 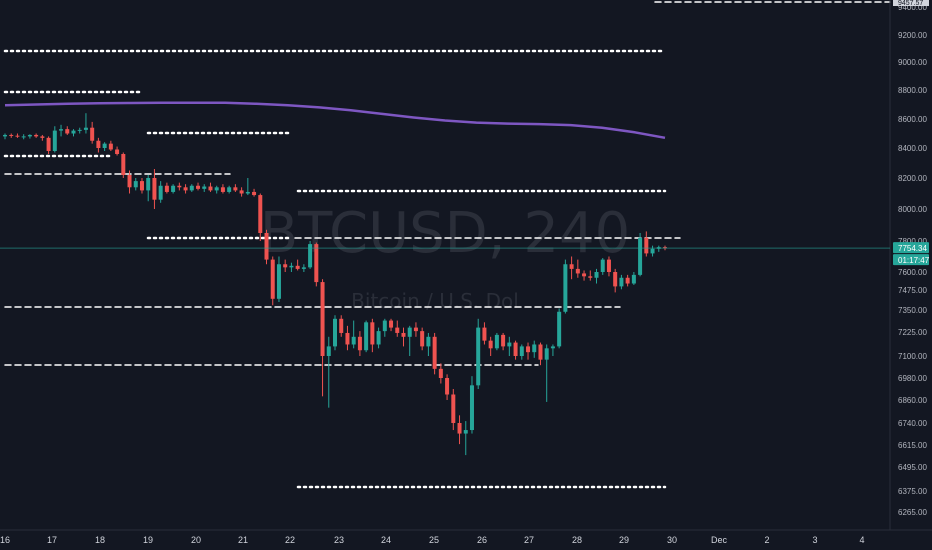 I want to click on date-tick-label: 23, so click(x=339, y=540).